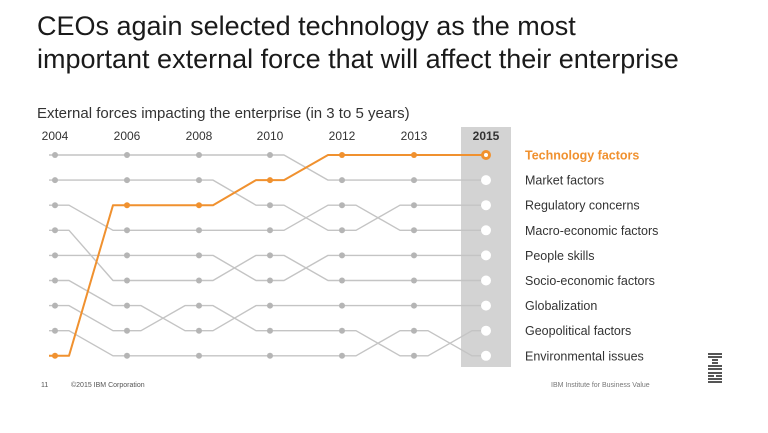 This screenshot has width=768, height=433. I want to click on year-label: 2015, so click(486, 136).